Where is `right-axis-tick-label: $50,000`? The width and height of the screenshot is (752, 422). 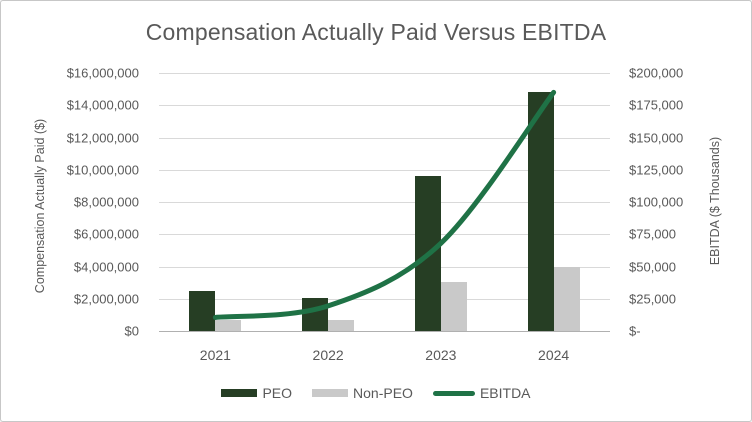 right-axis-tick-label: $50,000 is located at coordinates (652, 266).